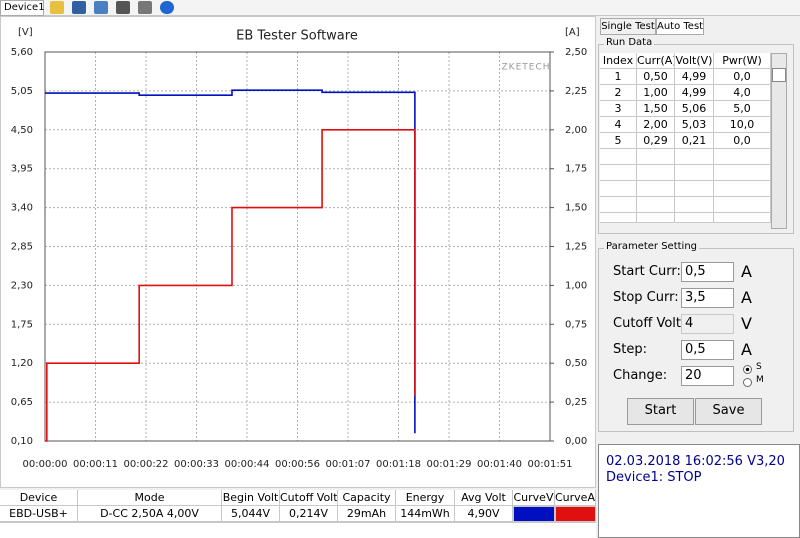 This screenshot has height=538, width=800. What do you see at coordinates (576, 91) in the screenshot?
I see `y2-tick-label: 2,25` at bounding box center [576, 91].